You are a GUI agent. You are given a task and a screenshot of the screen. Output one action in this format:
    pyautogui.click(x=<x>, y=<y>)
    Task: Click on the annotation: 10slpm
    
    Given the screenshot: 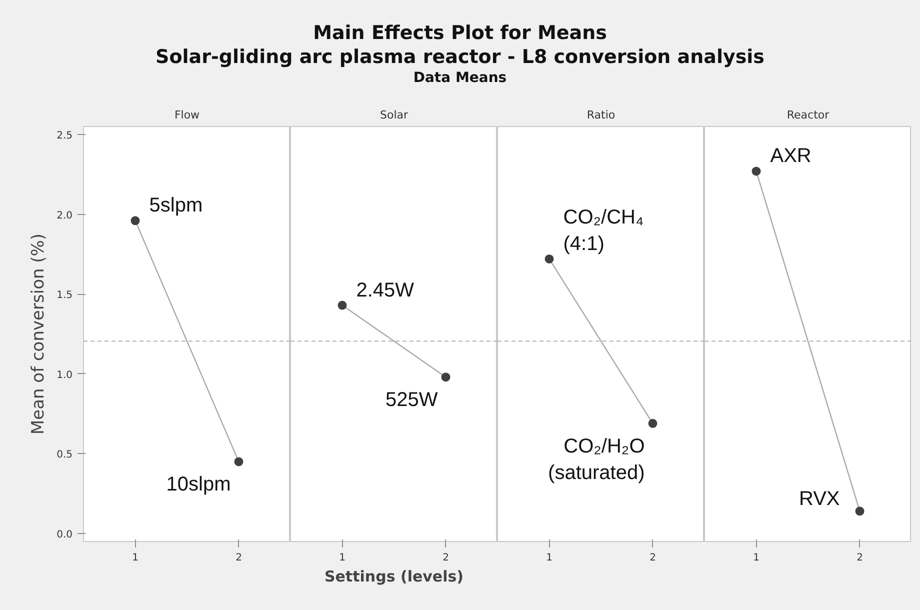 What is the action you would take?
    pyautogui.click(x=198, y=485)
    